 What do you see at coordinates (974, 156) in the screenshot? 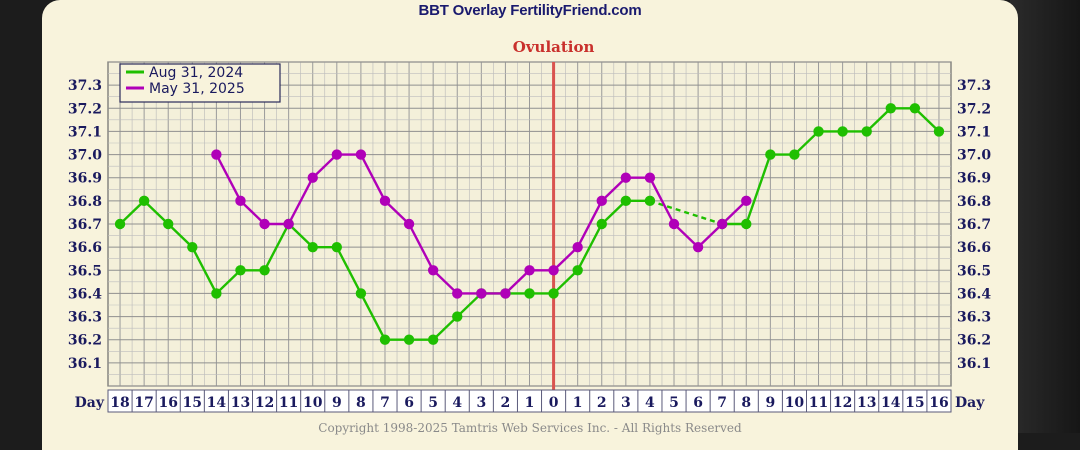
I see `y-tick-label-right: 37.0` at bounding box center [974, 156].